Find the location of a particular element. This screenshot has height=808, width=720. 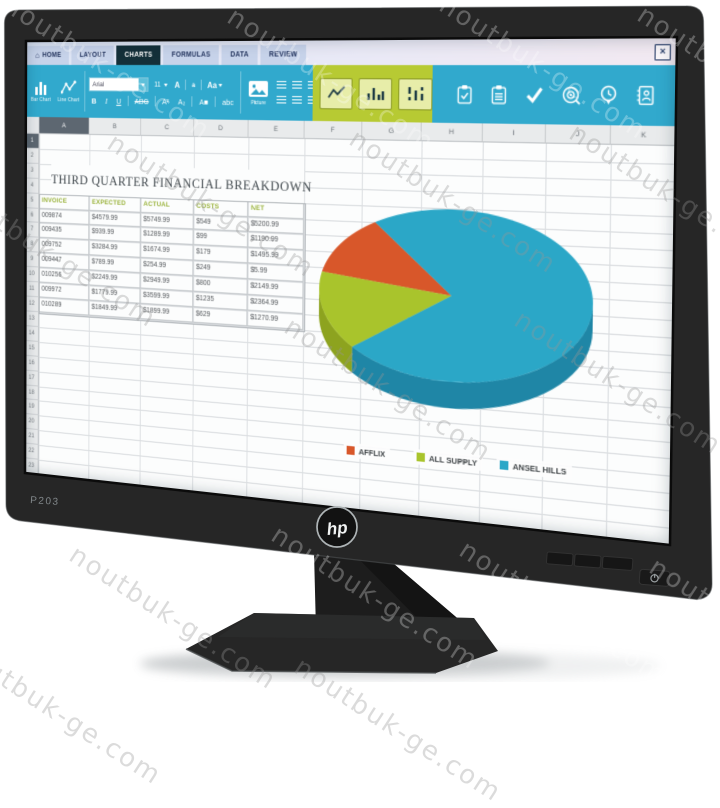

power-icon is located at coordinates (654, 578).